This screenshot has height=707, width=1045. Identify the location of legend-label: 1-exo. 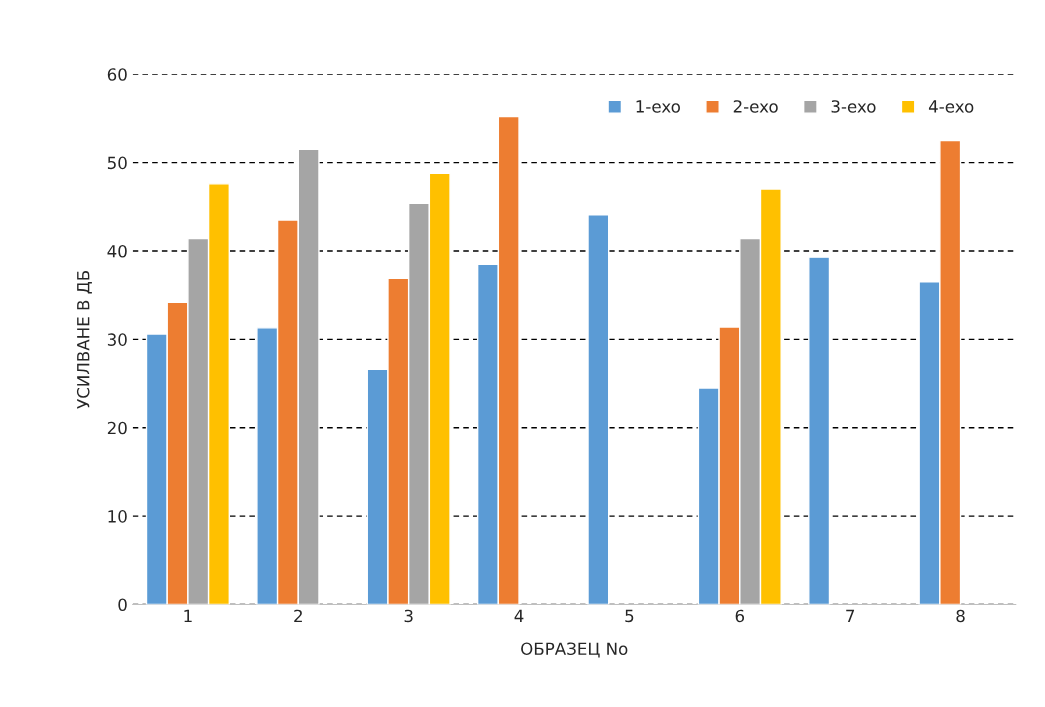
(658, 106).